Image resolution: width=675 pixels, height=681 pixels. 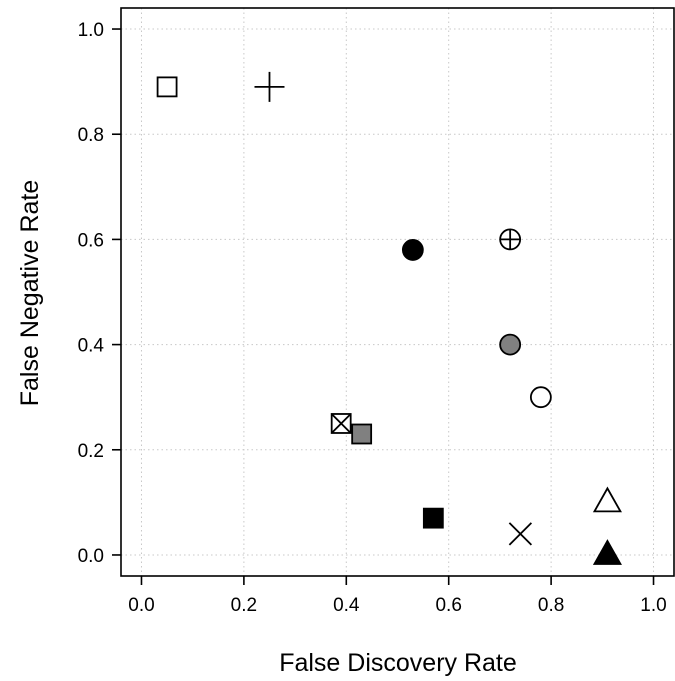 I want to click on data-point-square-open, so click(x=167, y=87).